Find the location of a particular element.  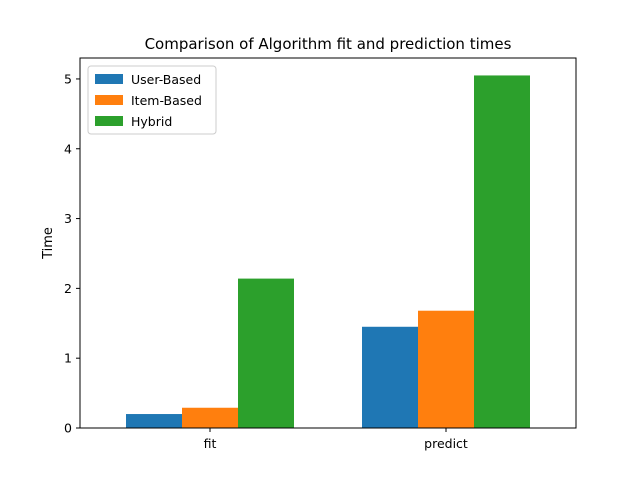

bar-hybrid-fit is located at coordinates (266, 353).